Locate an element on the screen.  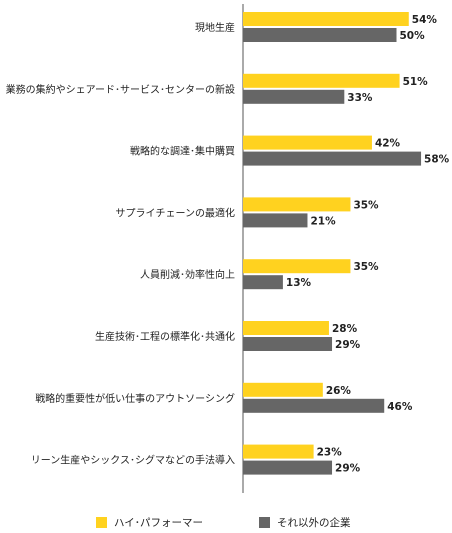
legend-item-high-performer: ハイ･パフォーマー is located at coordinates (149, 522).